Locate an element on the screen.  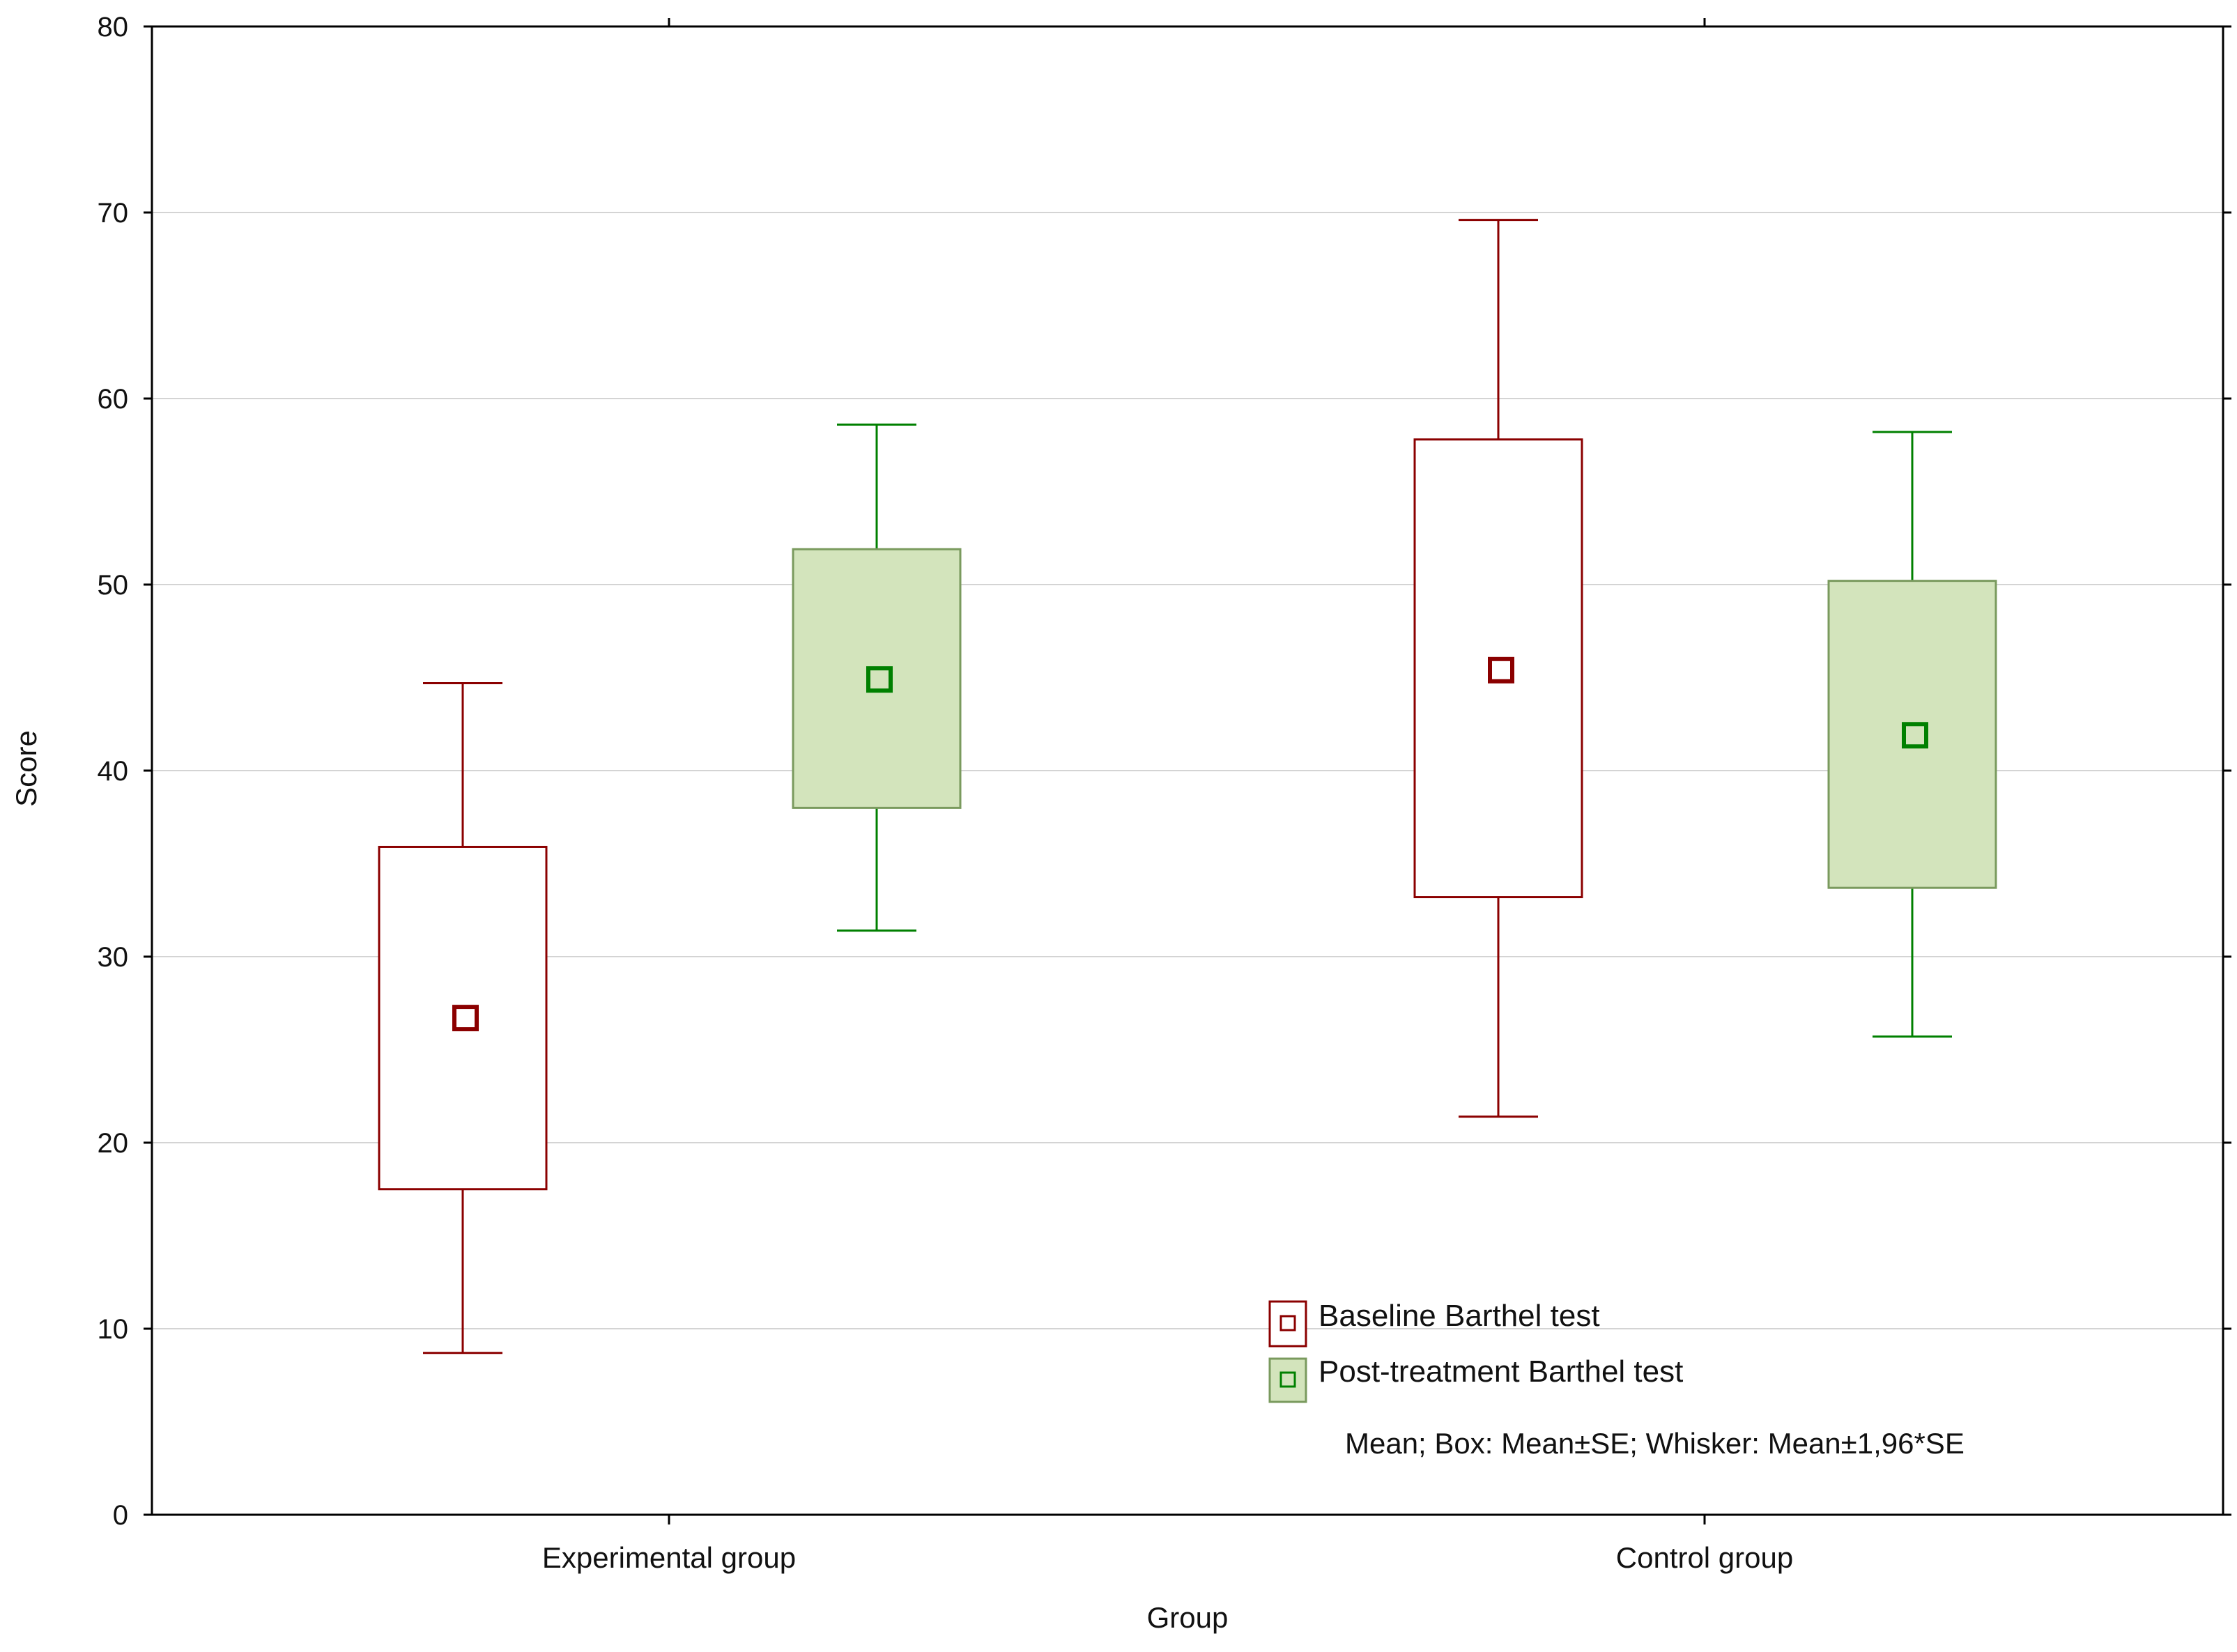
y-tick-label: 10 is located at coordinates (113, 1329).